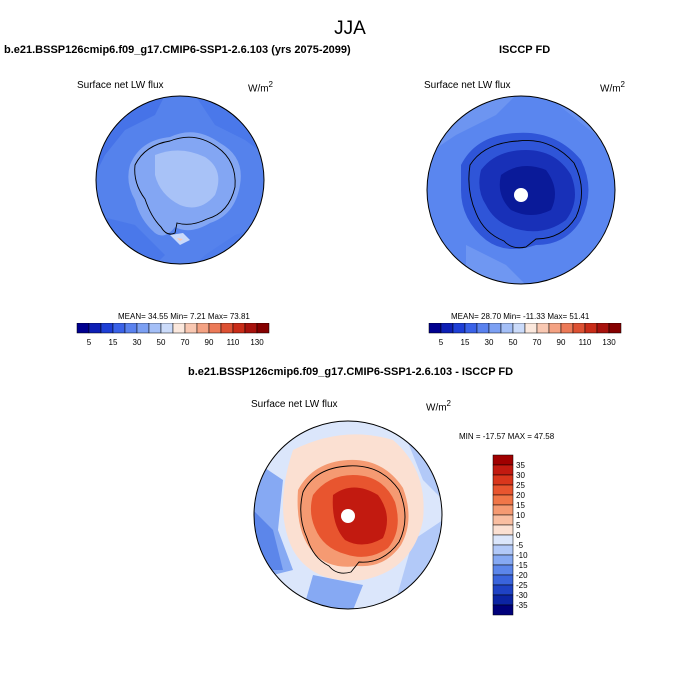  I want to click on diff-colorbar-tick-label: 35, so click(520, 465).